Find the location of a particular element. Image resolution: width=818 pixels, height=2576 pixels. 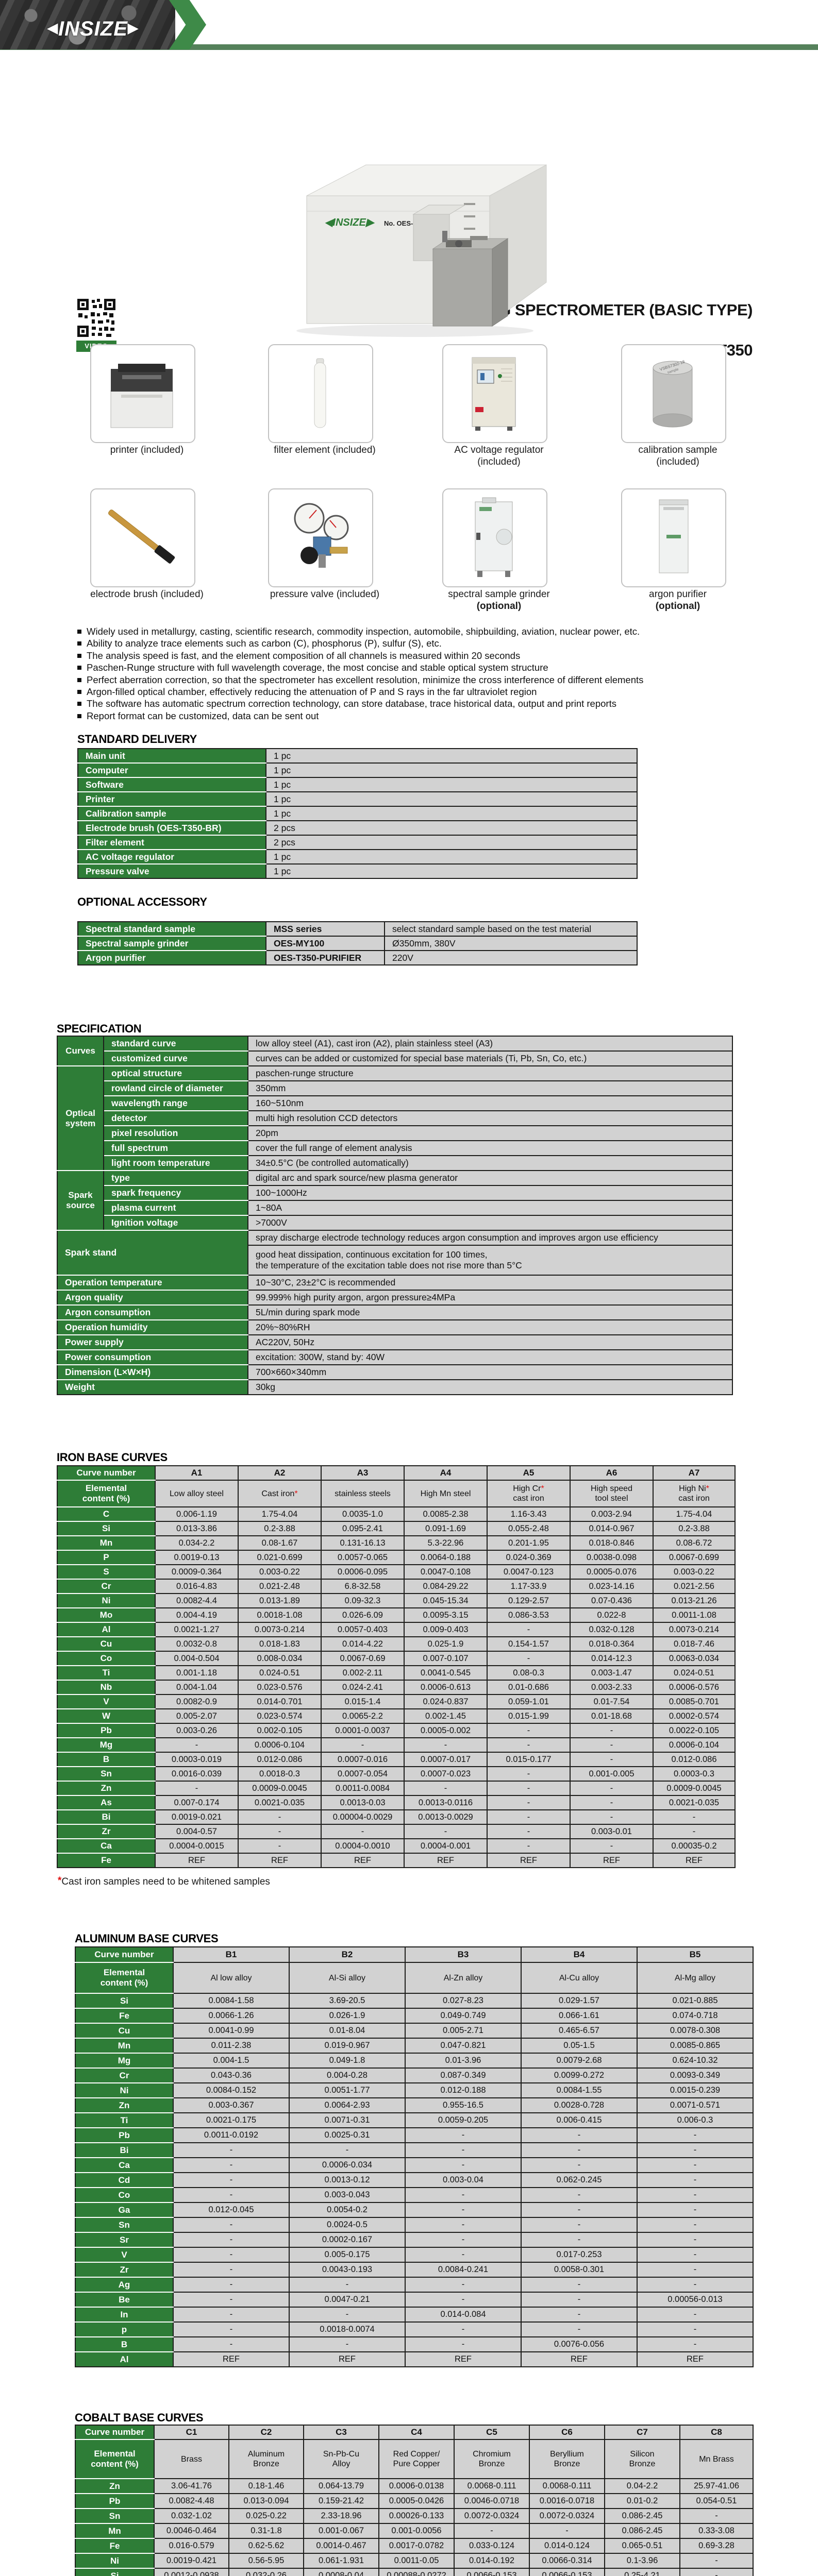

spec-group-label: Spark source is located at coordinates (80, 1200).